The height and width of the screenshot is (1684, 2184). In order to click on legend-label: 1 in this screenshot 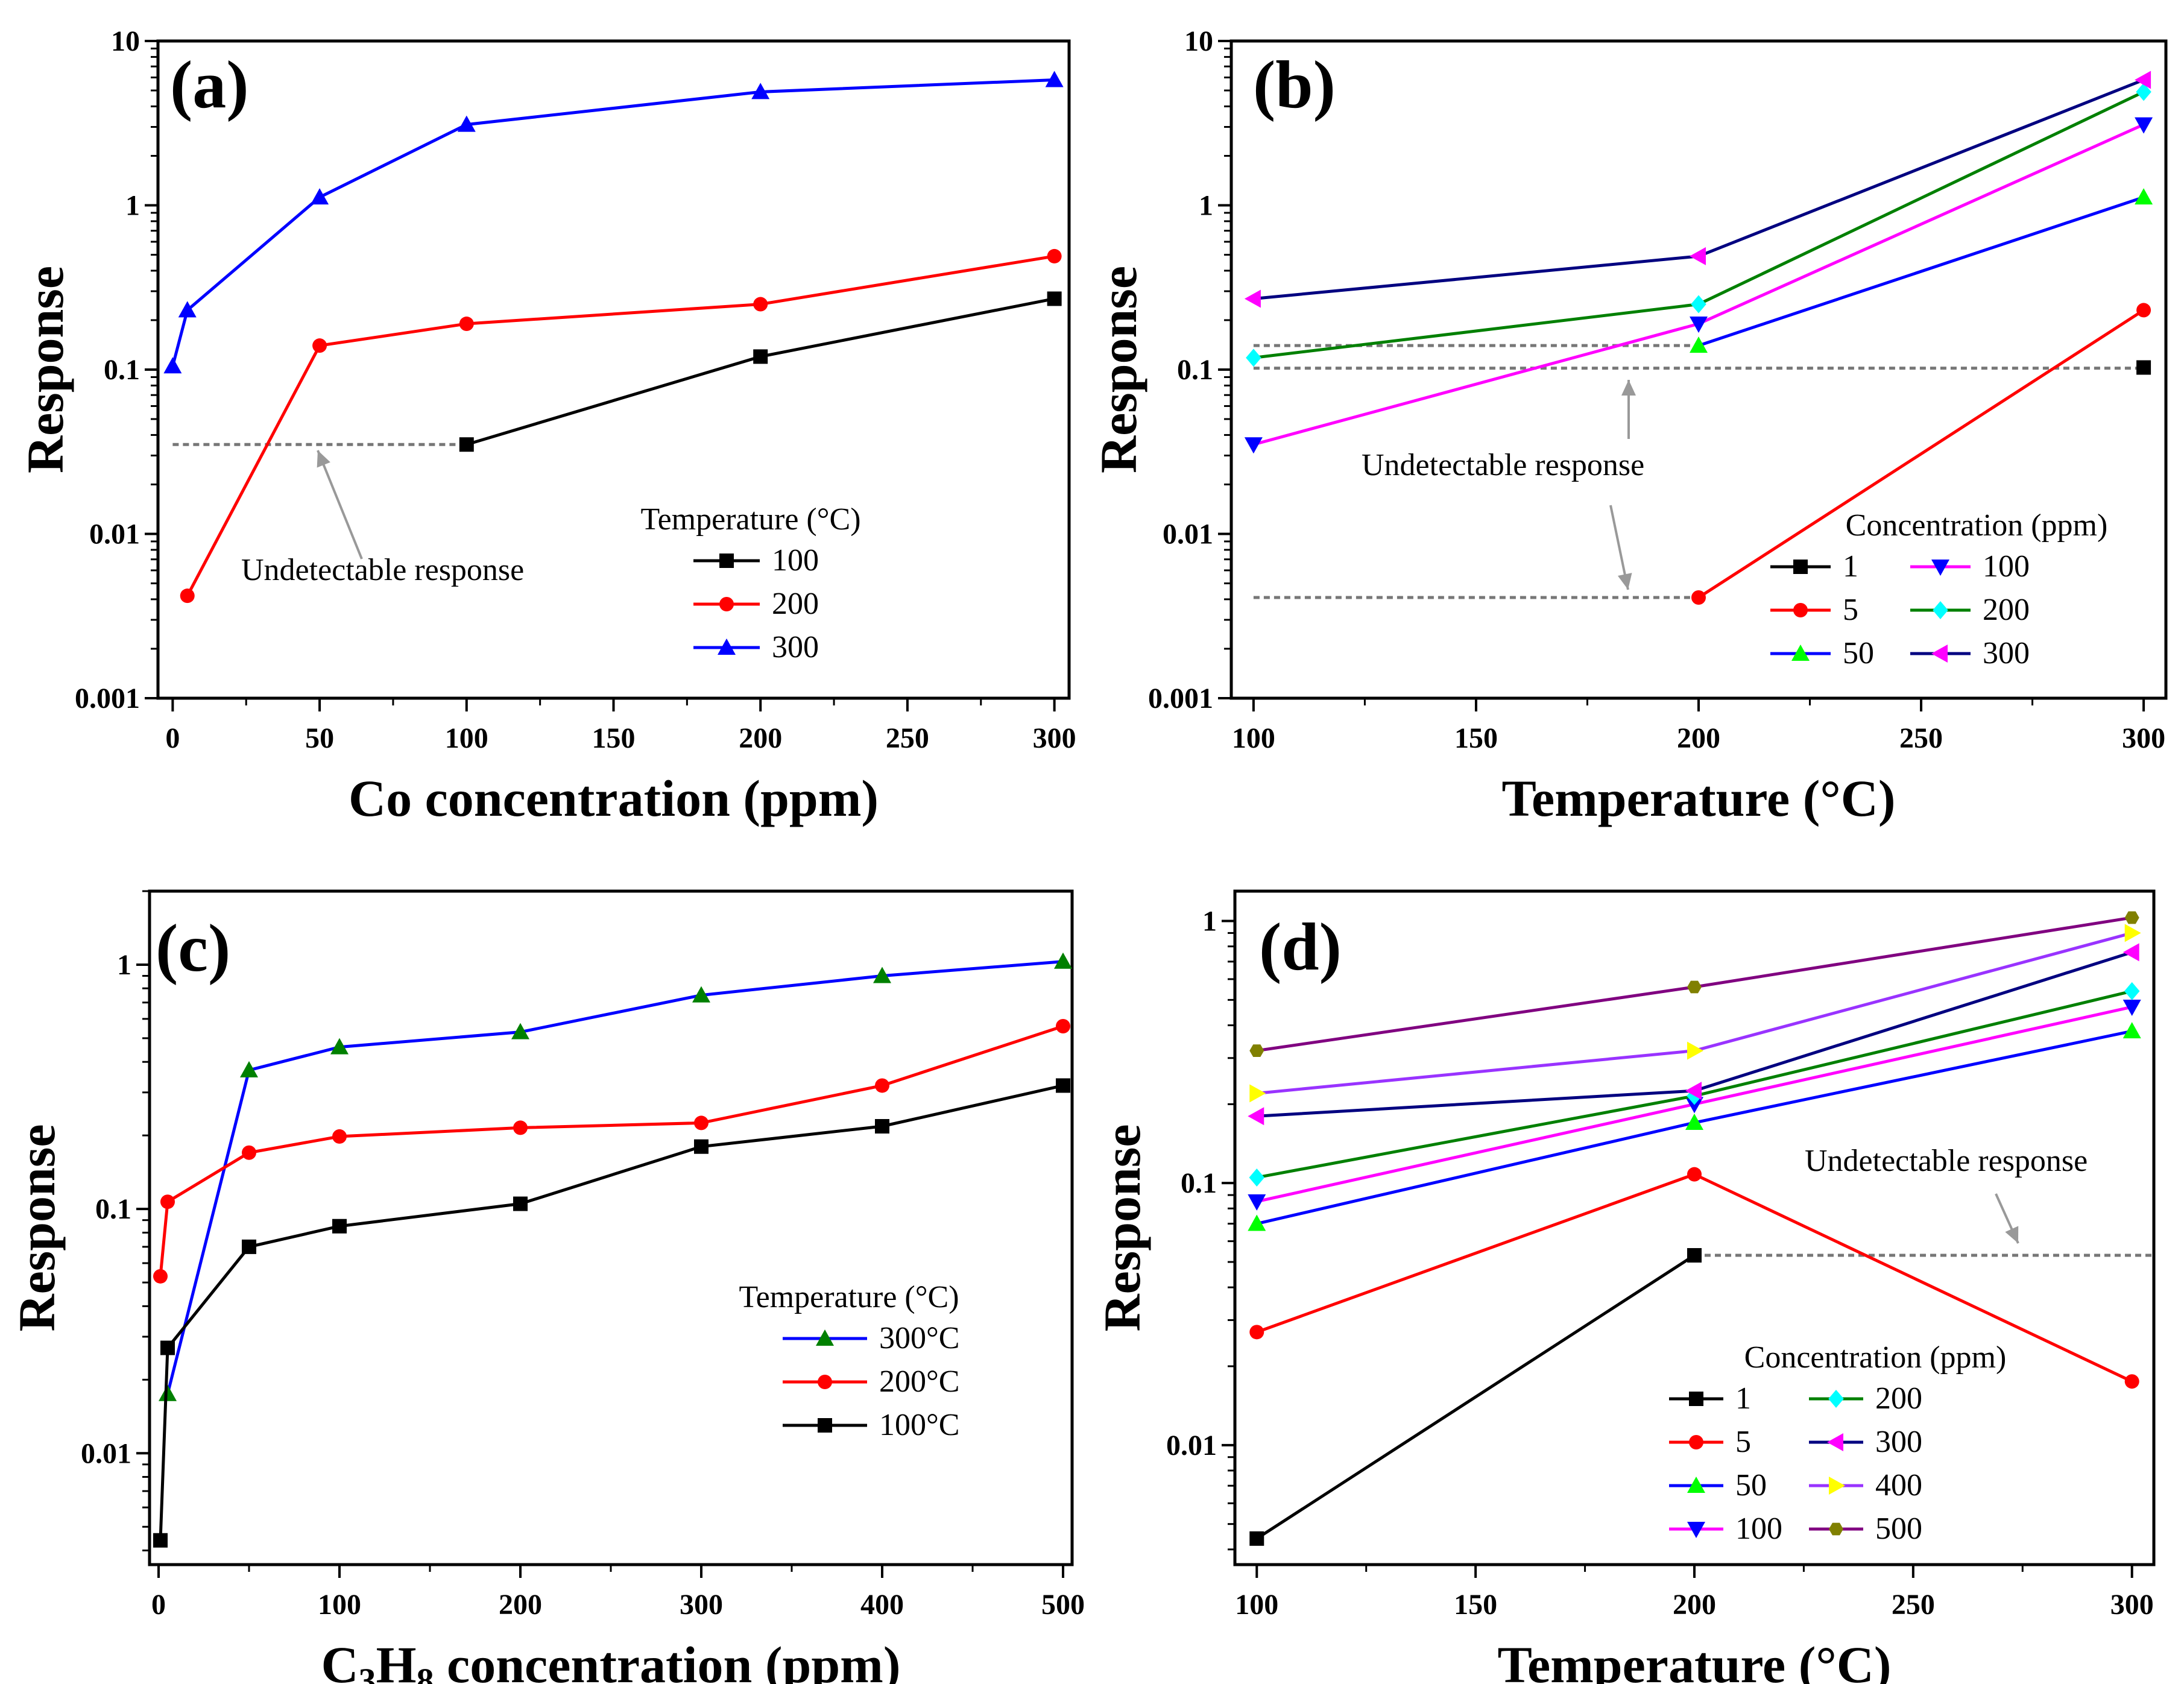, I will do `click(1851, 566)`.